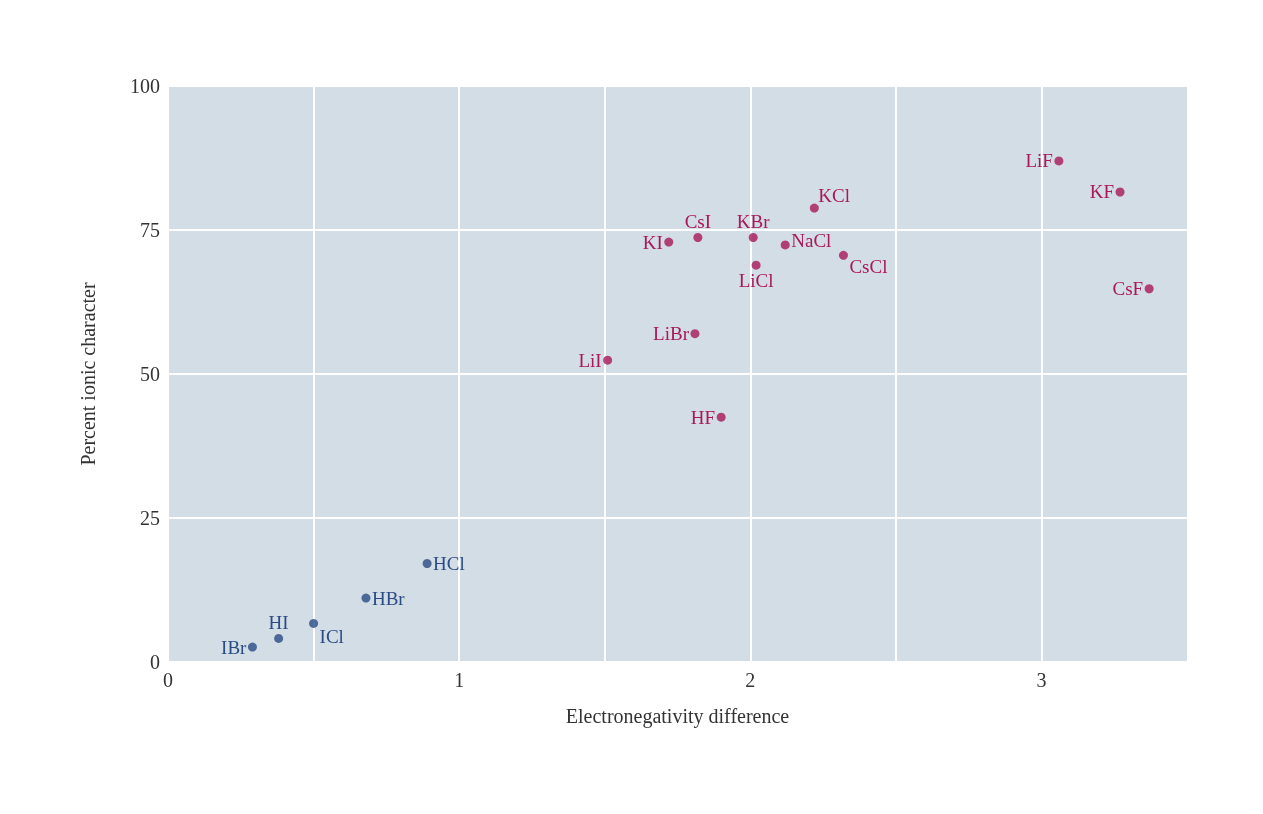 The height and width of the screenshot is (814, 1263). Describe the element at coordinates (652, 242) in the screenshot. I see `annotation: KI` at that location.